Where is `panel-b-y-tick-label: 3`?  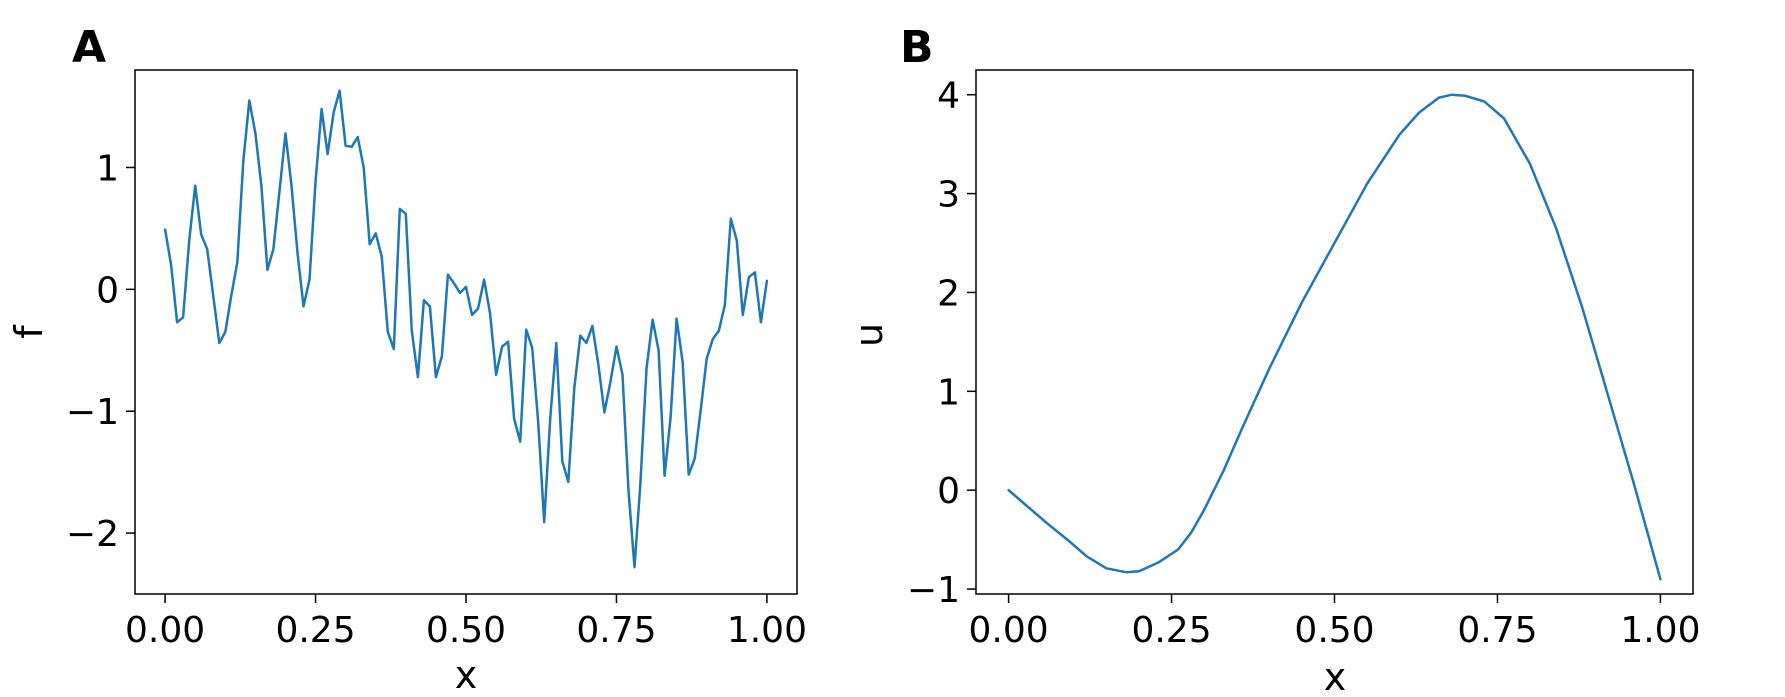
panel-b-y-tick-label: 3 is located at coordinates (948, 195).